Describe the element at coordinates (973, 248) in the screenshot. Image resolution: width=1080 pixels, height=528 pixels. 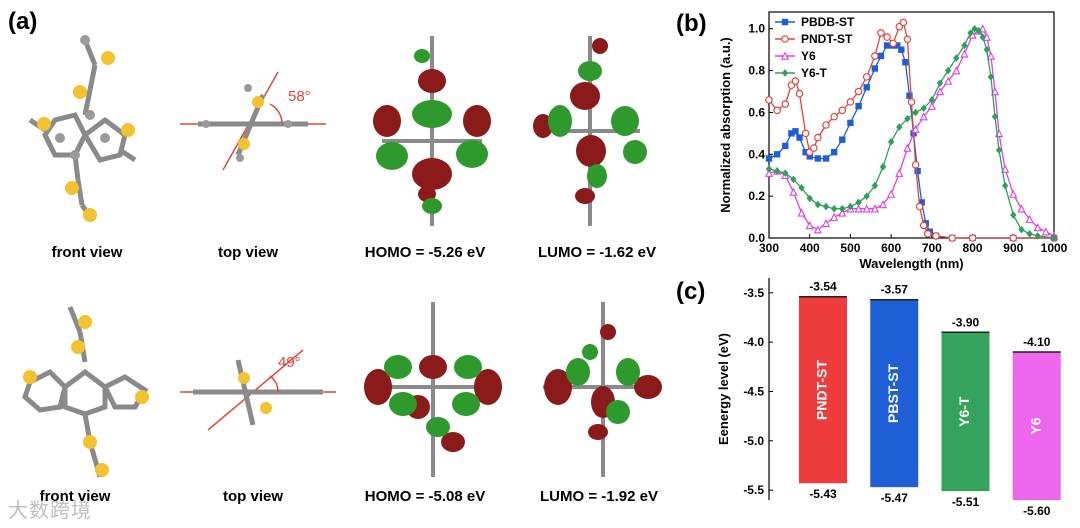
I see `x-tick-label: 800` at that location.